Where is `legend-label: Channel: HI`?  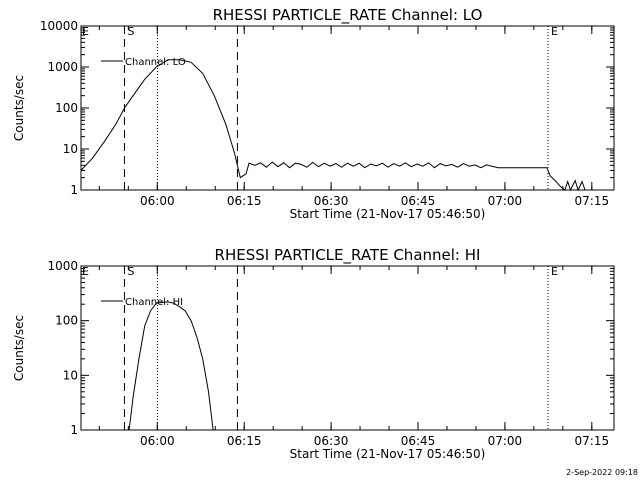
legend-label: Channel: HI is located at coordinates (154, 302).